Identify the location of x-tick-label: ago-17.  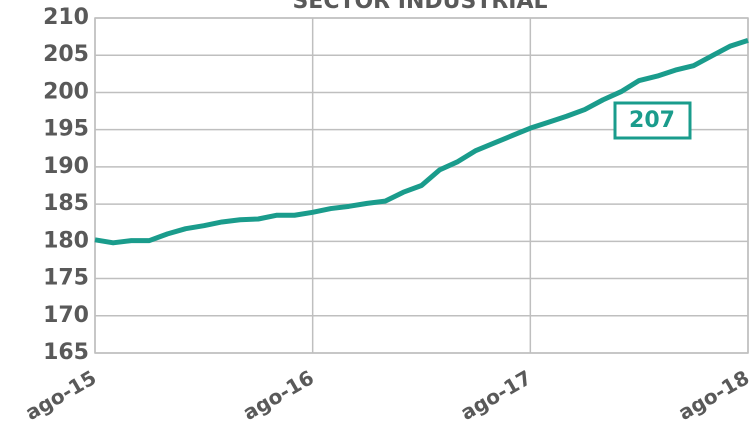
(495, 395).